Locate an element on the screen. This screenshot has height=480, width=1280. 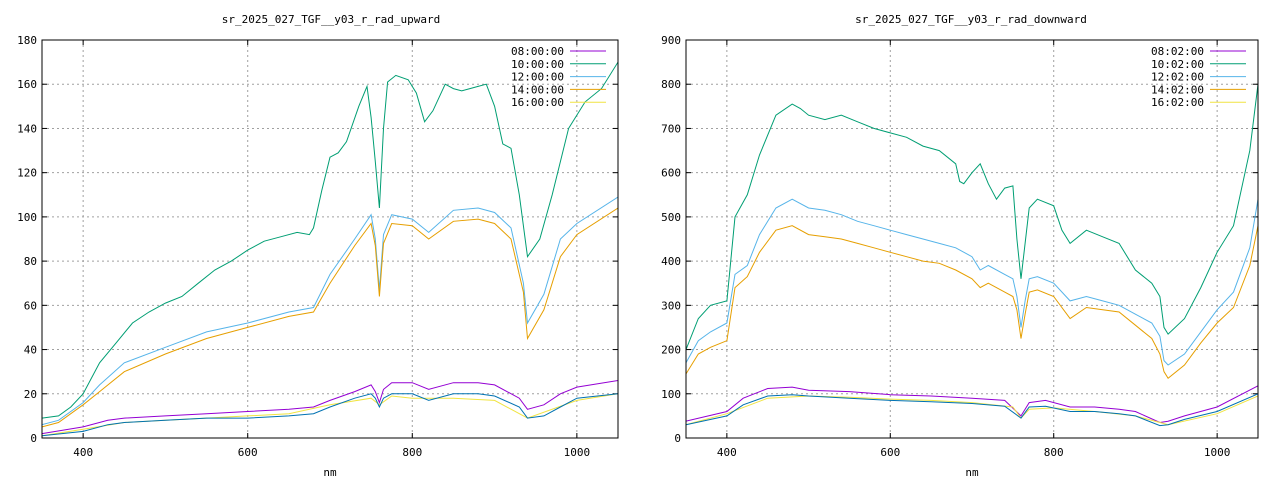
y-tick-label: 40 is located at coordinates (30, 350).